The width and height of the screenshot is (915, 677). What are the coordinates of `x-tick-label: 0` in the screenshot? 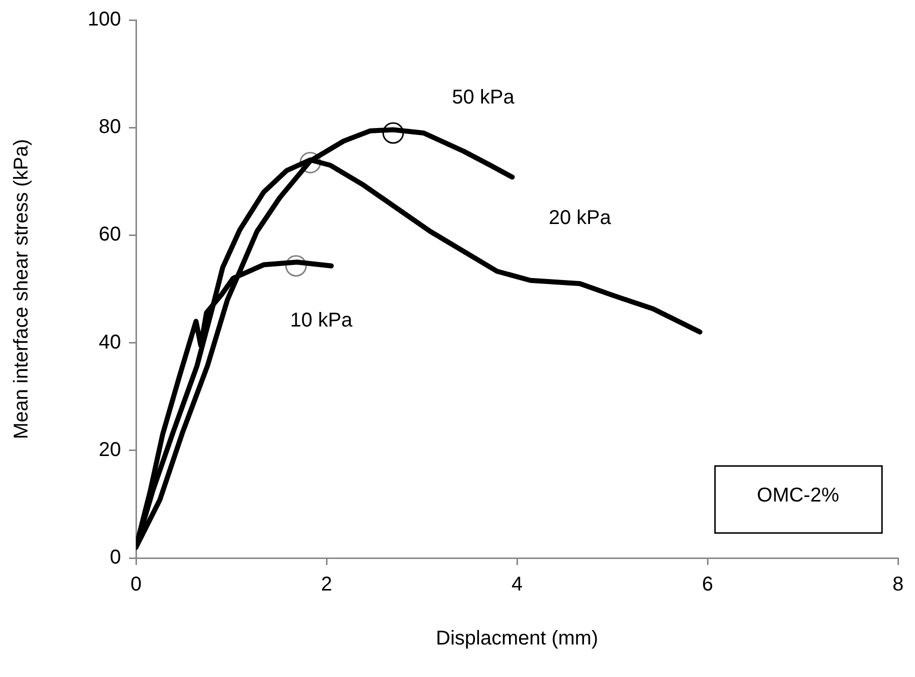 It's located at (136, 585).